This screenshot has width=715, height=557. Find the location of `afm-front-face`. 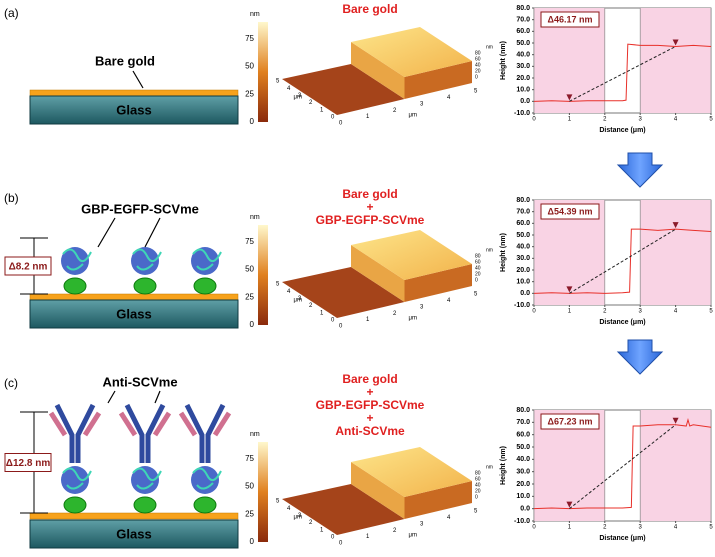

afm-front-face is located at coordinates (438, 80).